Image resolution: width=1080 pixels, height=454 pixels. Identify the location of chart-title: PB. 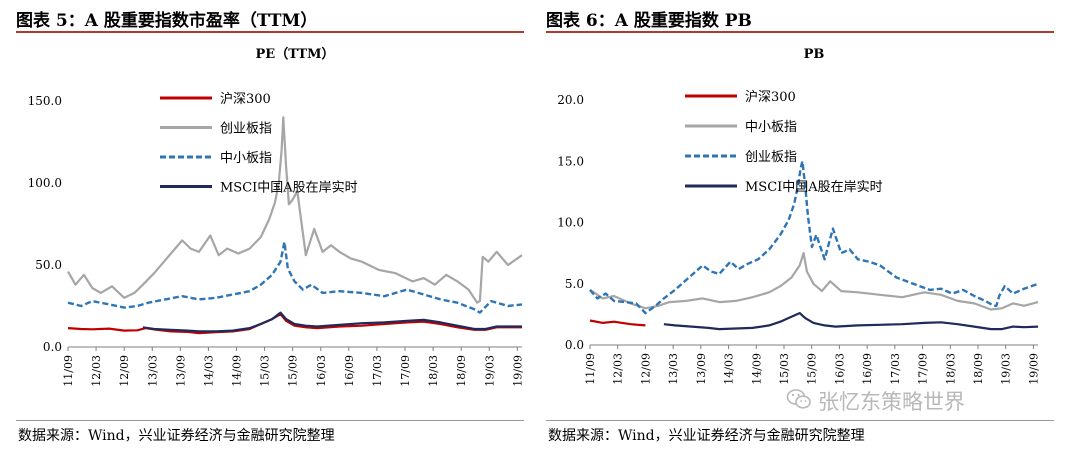
(814, 54).